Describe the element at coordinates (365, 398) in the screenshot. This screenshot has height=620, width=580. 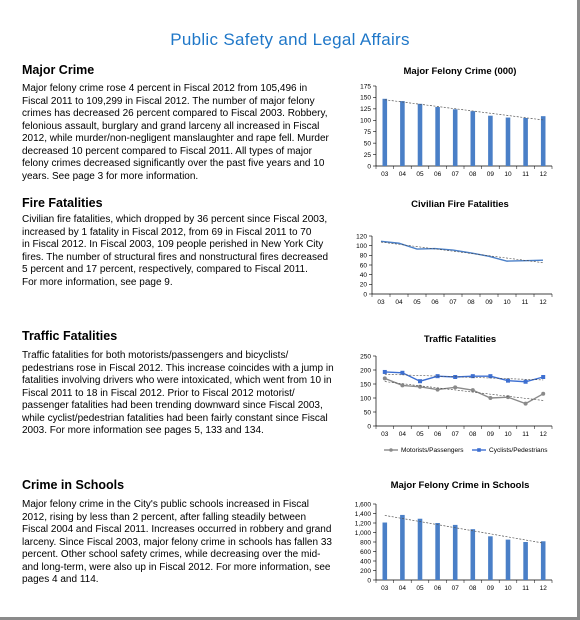
I see `traffic-ytick-label: 100` at that location.